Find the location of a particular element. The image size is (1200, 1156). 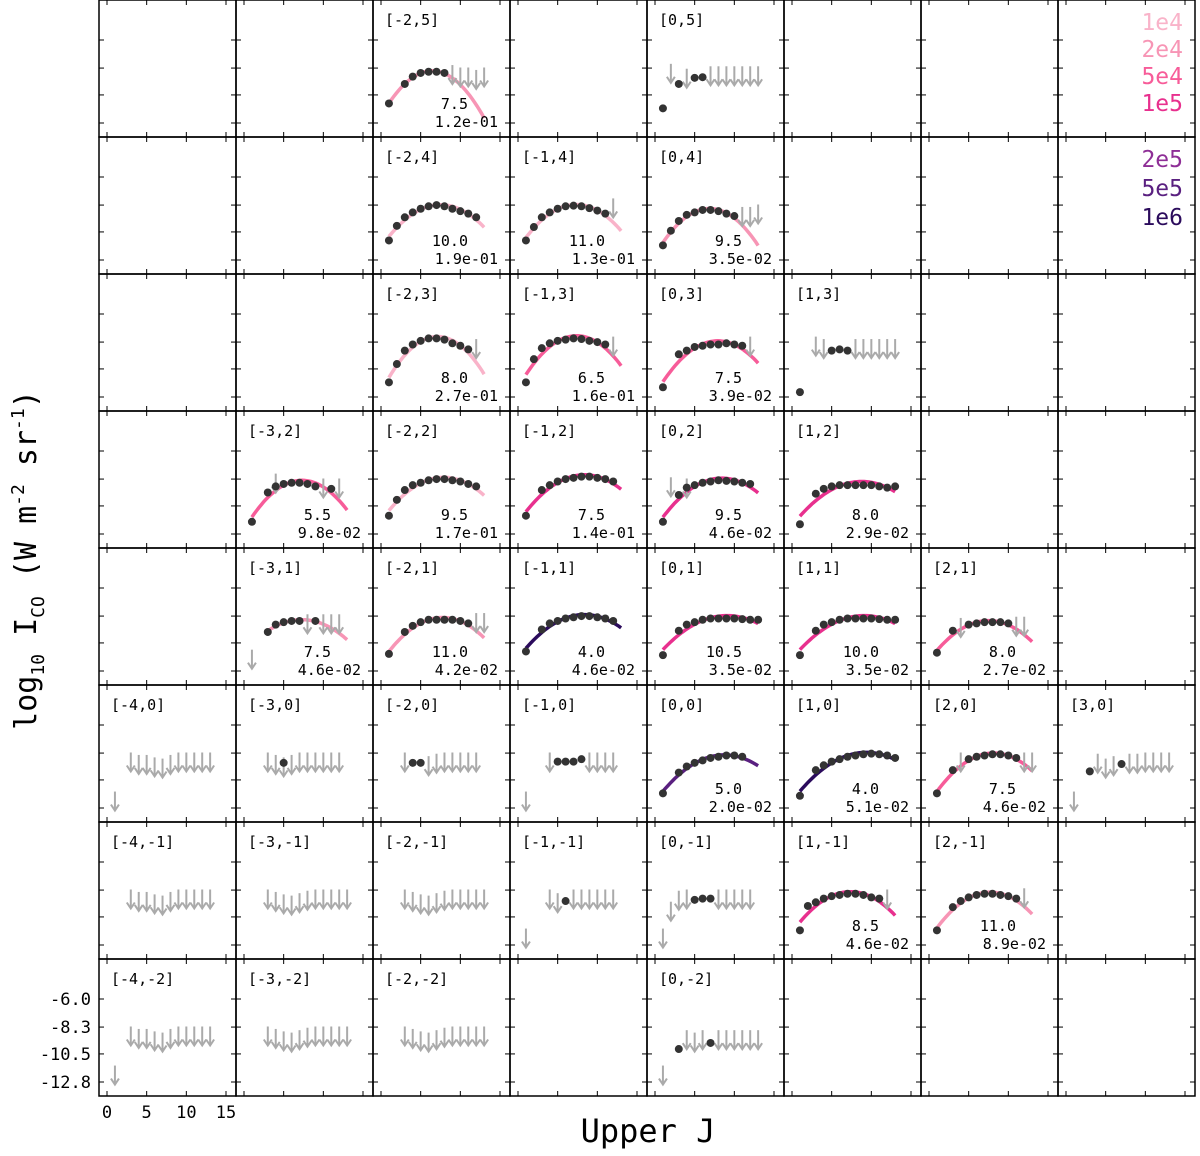

panel-label: [1,1] is located at coordinates (818, 568).